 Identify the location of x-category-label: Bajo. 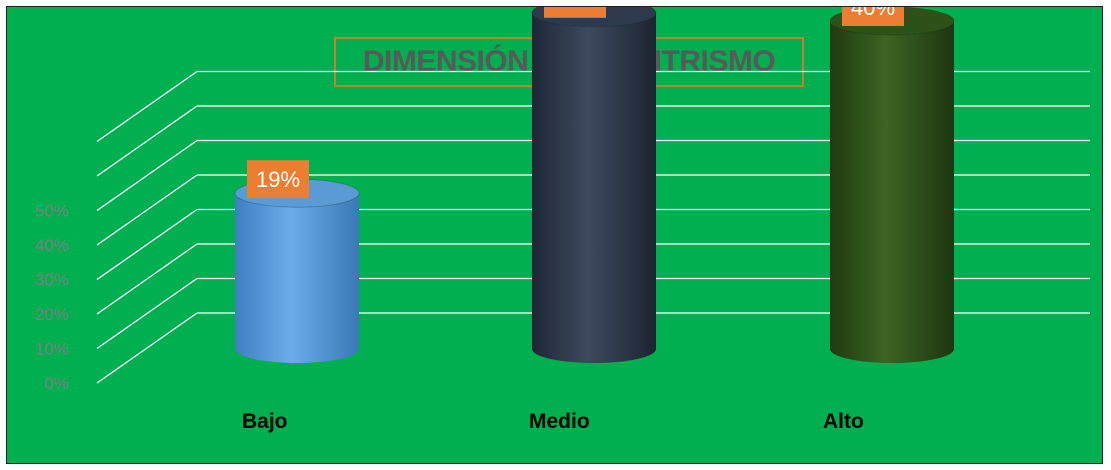
(265, 421).